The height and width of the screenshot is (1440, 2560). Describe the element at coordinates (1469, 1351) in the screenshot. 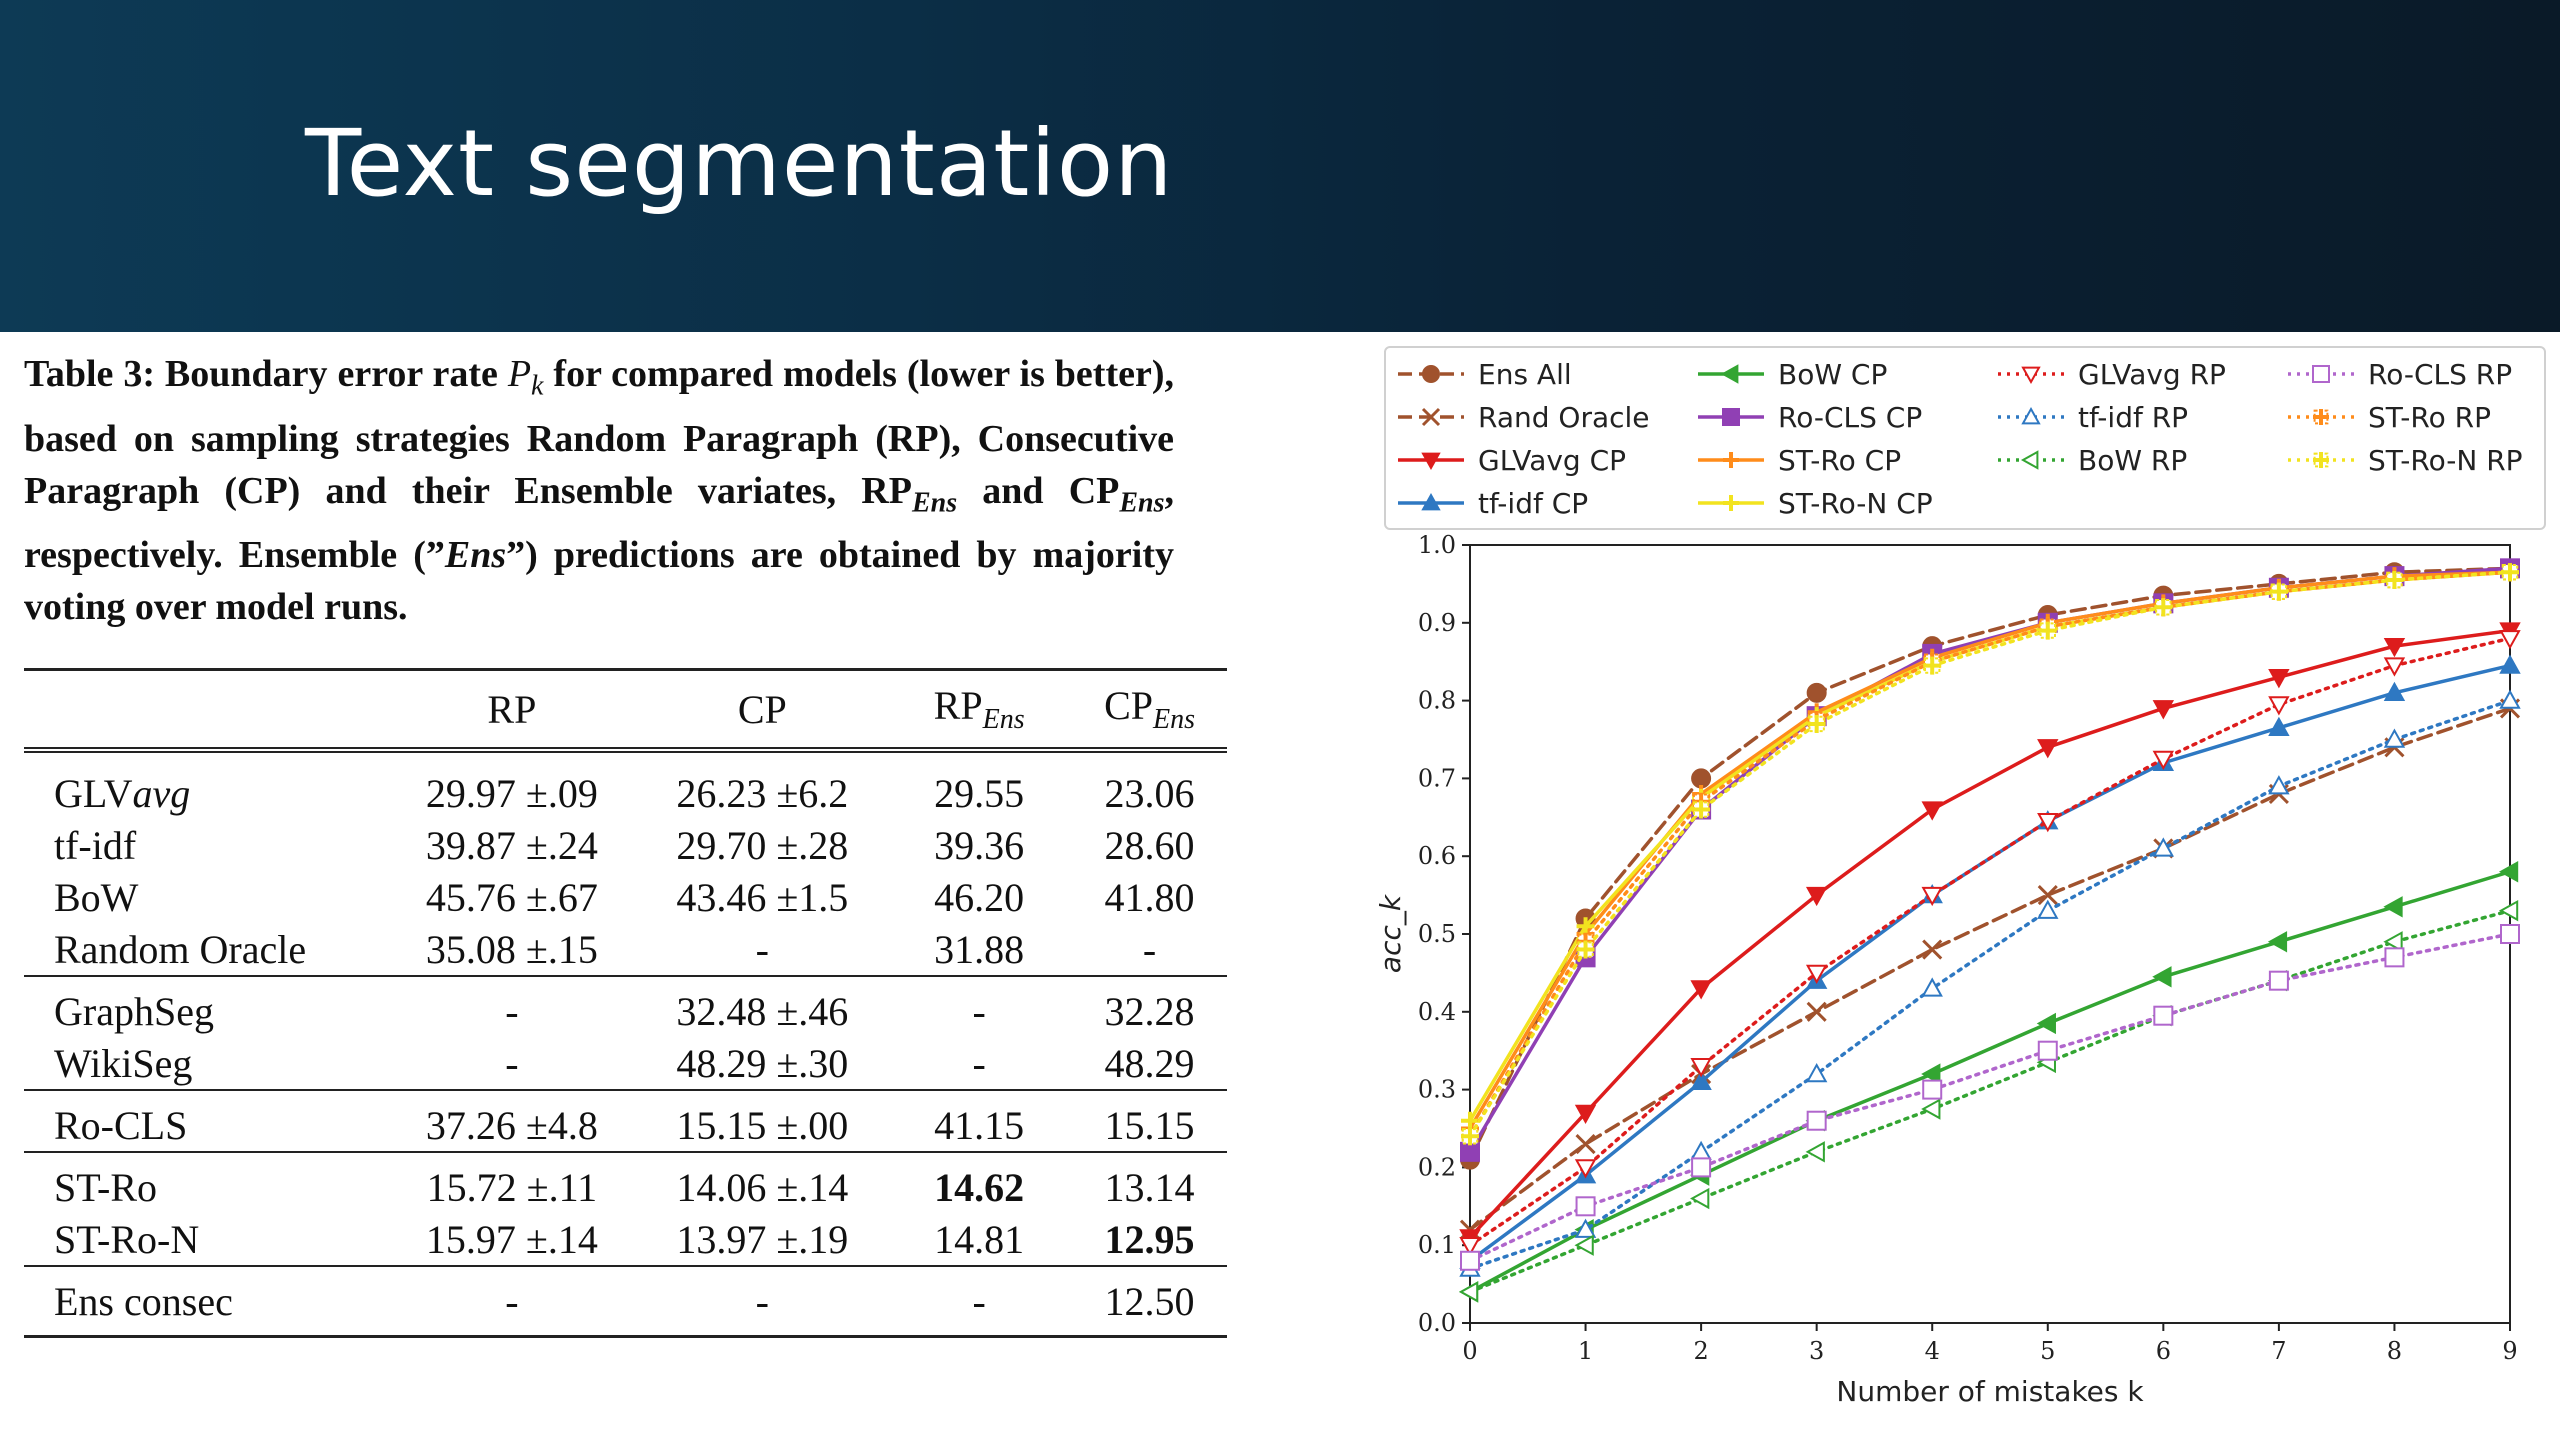

I see `x-tick-label: 0` at that location.